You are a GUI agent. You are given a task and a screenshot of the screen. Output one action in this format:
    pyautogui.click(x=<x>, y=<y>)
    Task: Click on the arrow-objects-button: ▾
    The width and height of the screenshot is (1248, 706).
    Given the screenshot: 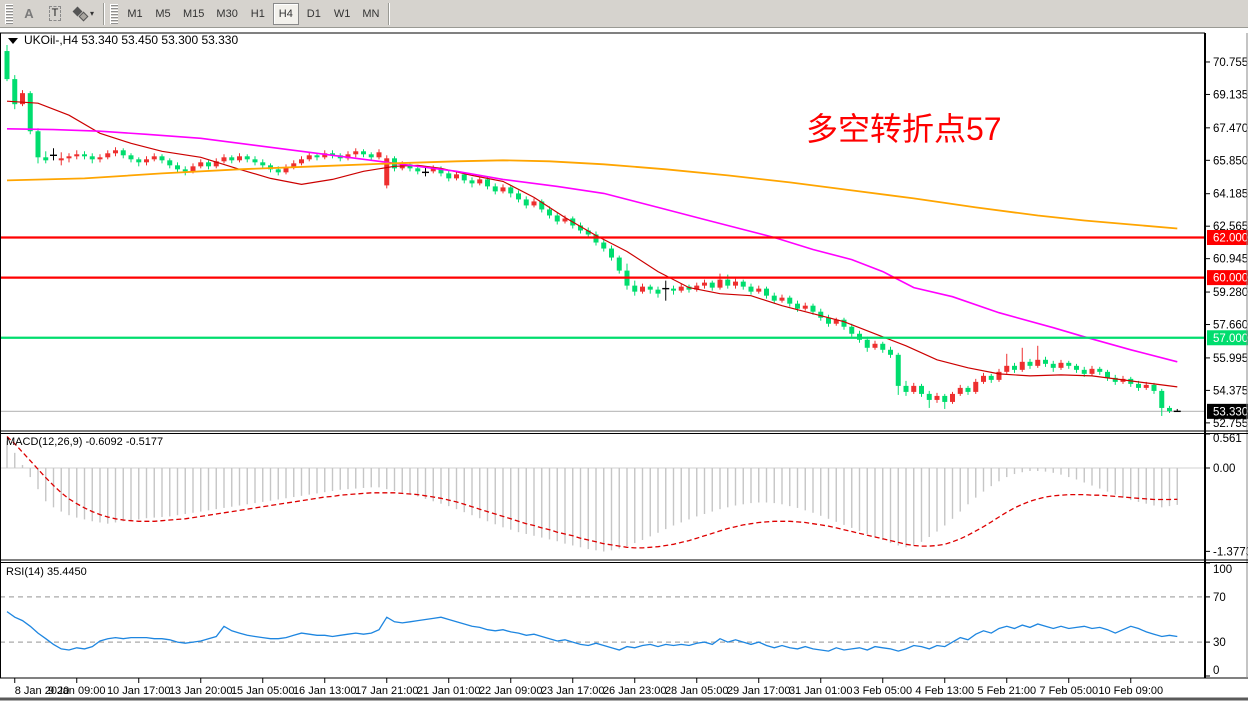 What is the action you would take?
    pyautogui.click(x=84, y=14)
    